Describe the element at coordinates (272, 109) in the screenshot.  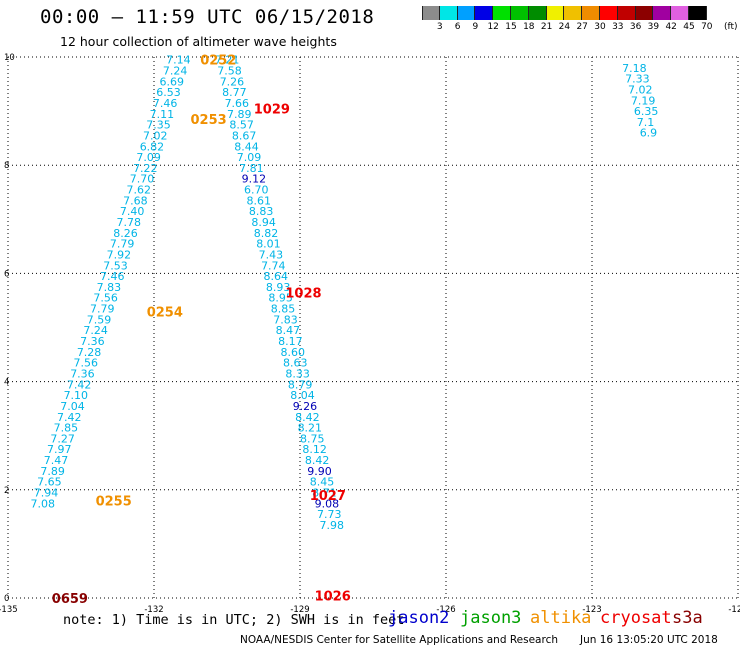
I see `time-label: 1029` at that location.